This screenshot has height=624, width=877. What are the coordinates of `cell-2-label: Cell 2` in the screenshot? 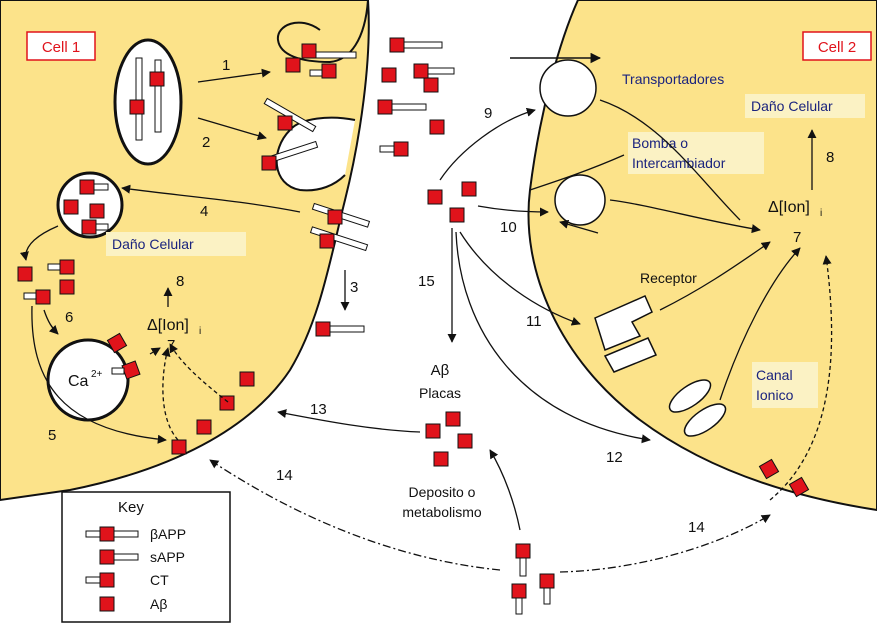 It's located at (837, 47).